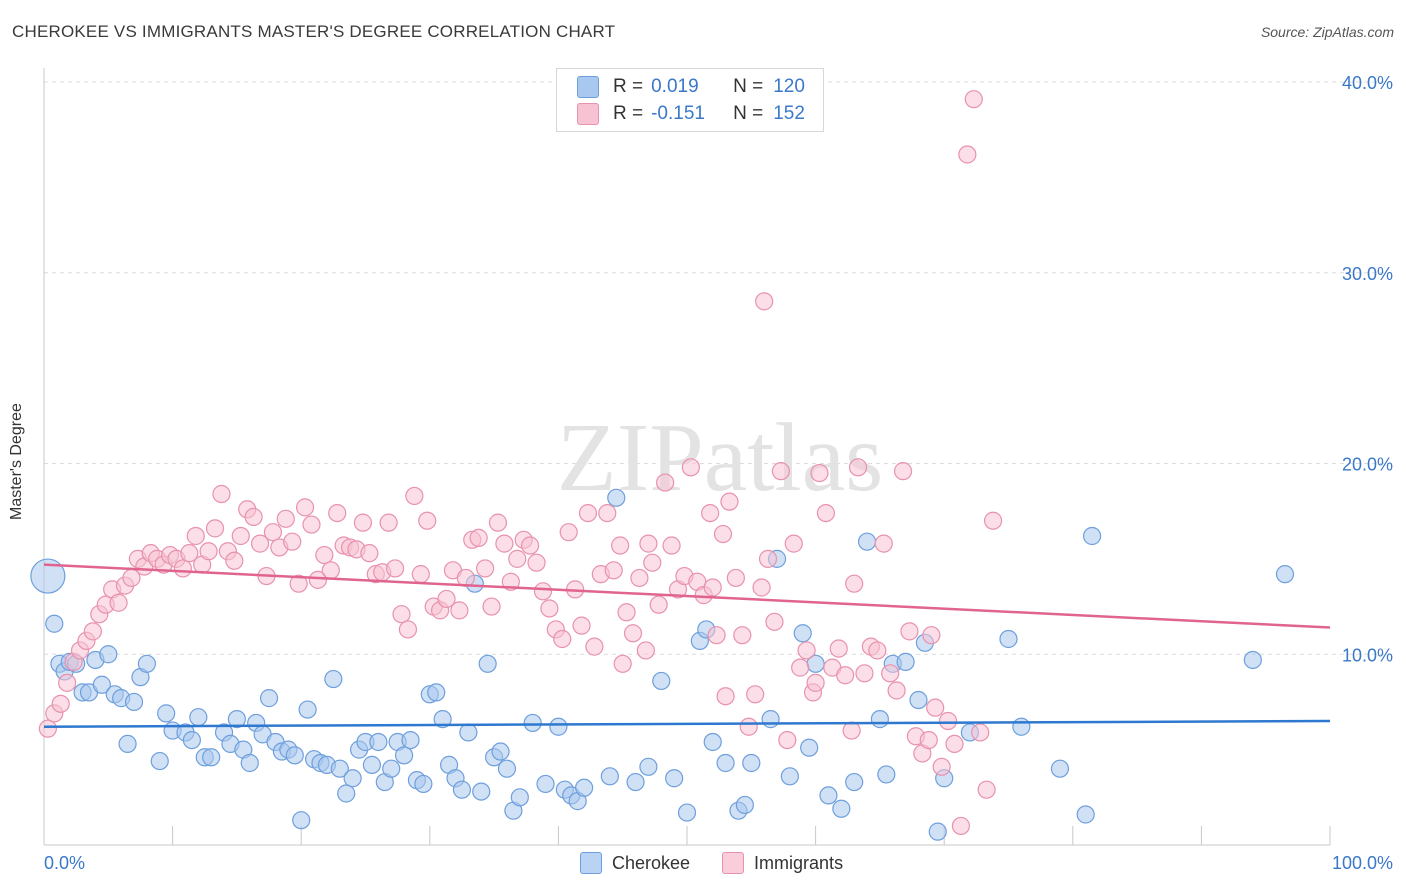 Image resolution: width=1406 pixels, height=892 pixels. I want to click on legend-row-immigrants: R = -0.151 N = 152, so click(691, 114).